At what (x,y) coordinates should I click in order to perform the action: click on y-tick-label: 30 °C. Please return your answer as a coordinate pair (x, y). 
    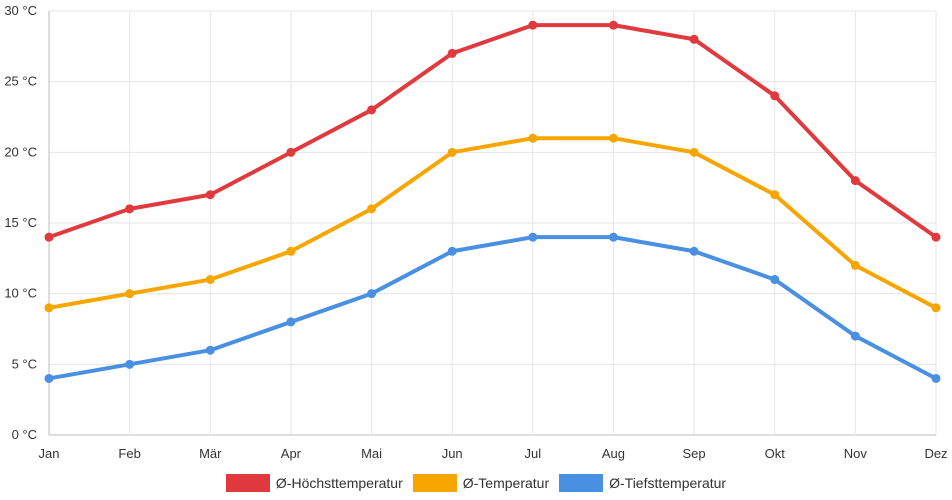
    Looking at the image, I should click on (20, 10).